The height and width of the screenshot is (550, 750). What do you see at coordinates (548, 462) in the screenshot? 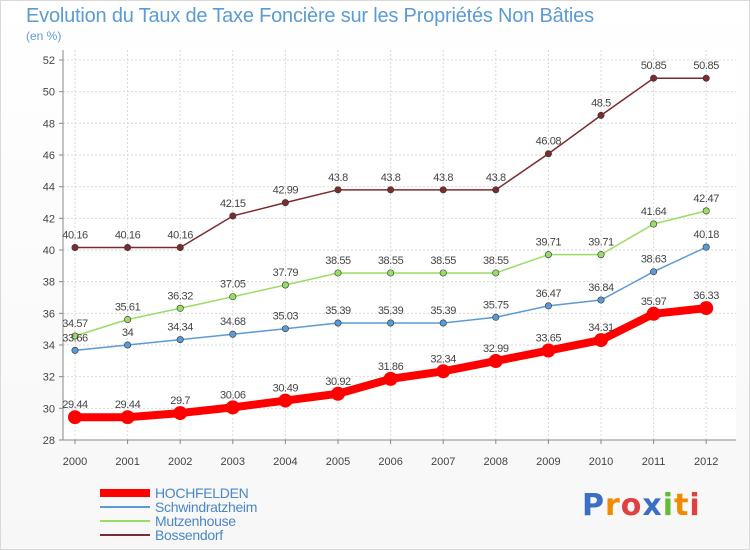
I see `x-tick-label: 2009` at bounding box center [548, 462].